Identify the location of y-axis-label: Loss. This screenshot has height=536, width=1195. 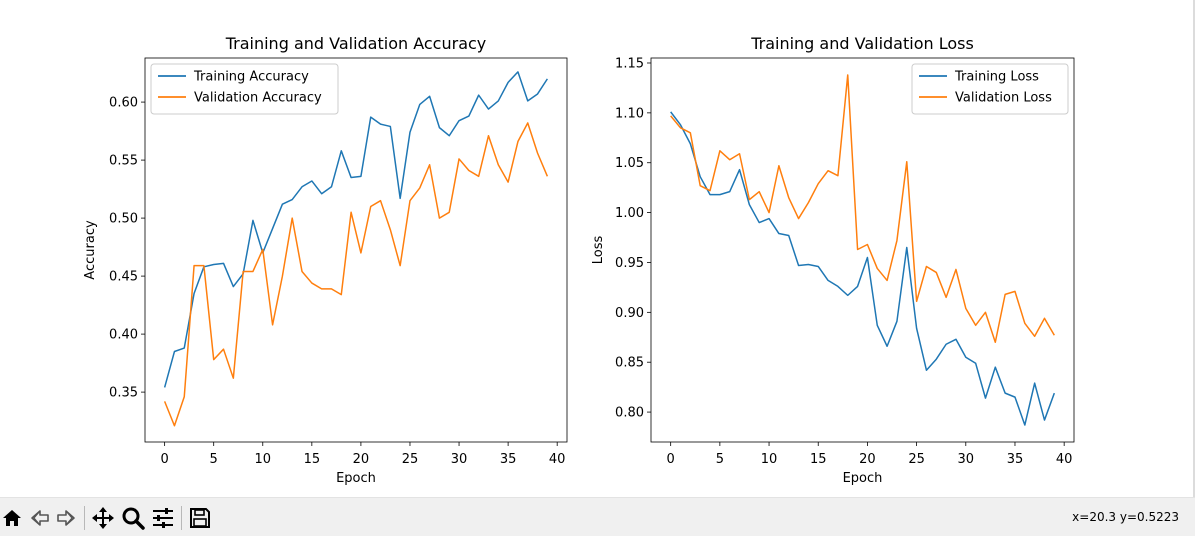
(598, 250).